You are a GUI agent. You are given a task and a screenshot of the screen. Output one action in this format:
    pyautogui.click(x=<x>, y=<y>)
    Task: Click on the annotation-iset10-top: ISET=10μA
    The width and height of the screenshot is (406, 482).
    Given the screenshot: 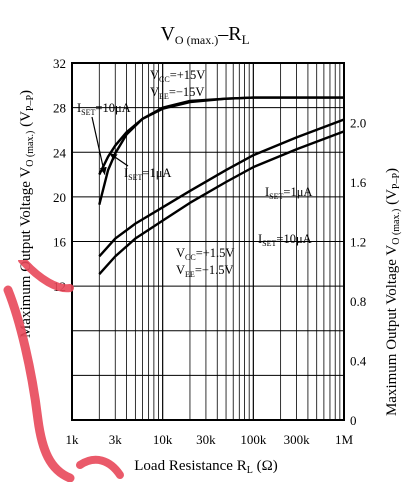 What is the action you would take?
    pyautogui.click(x=104, y=109)
    